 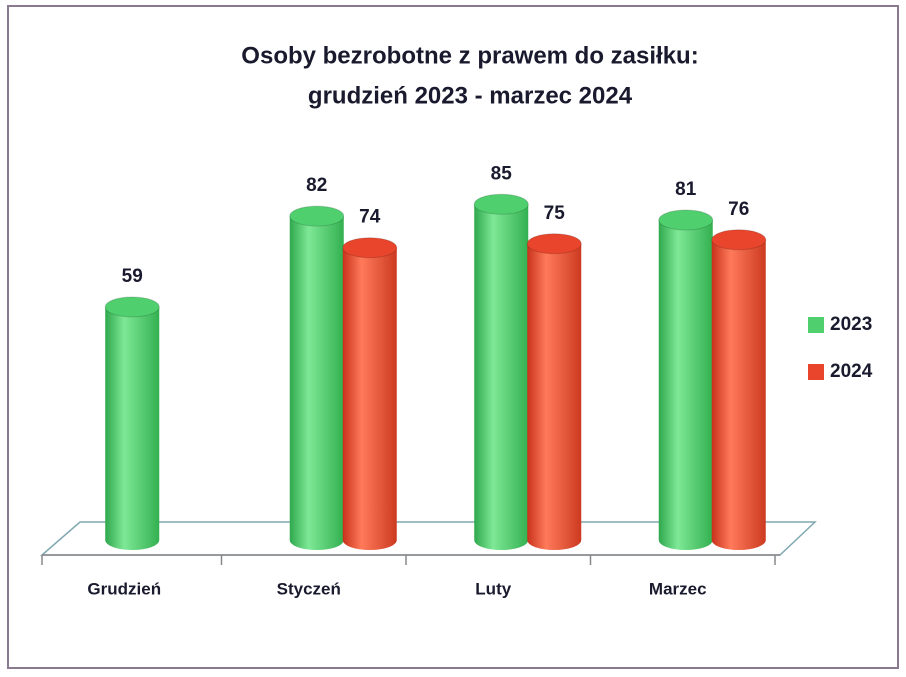 What do you see at coordinates (686, 189) in the screenshot?
I see `data-label: 81` at bounding box center [686, 189].